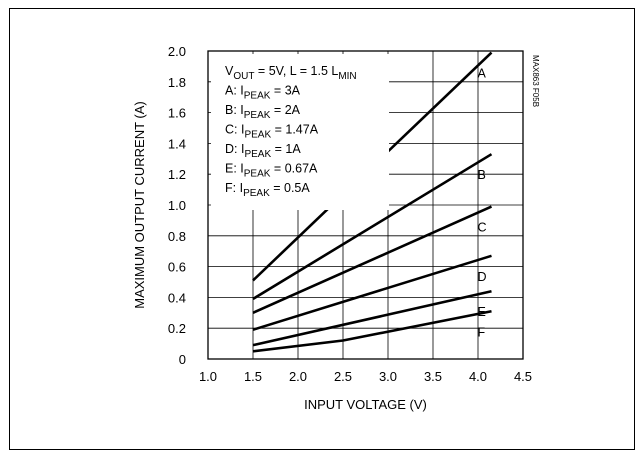 This screenshot has height=458, width=644. I want to click on x-tick-label: 2.5, so click(343, 376).